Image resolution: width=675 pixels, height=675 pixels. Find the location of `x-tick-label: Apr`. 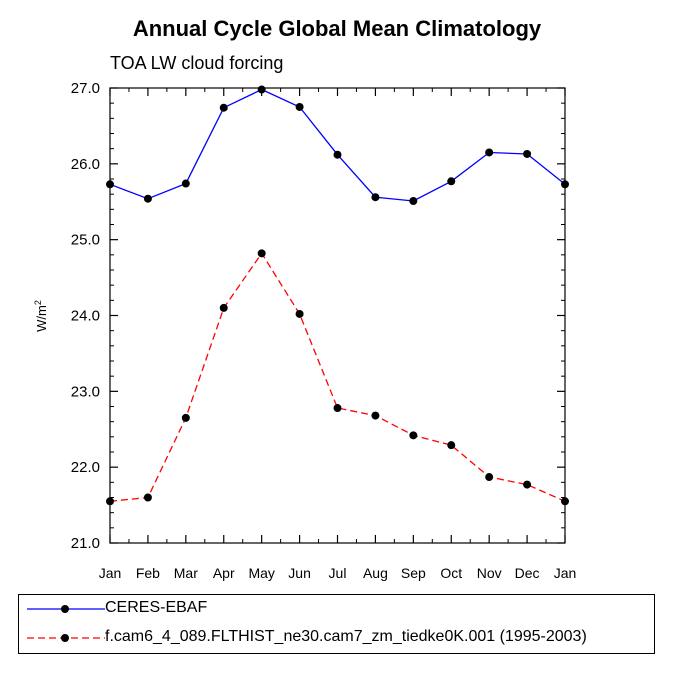

x-tick-label: Apr is located at coordinates (224, 573).